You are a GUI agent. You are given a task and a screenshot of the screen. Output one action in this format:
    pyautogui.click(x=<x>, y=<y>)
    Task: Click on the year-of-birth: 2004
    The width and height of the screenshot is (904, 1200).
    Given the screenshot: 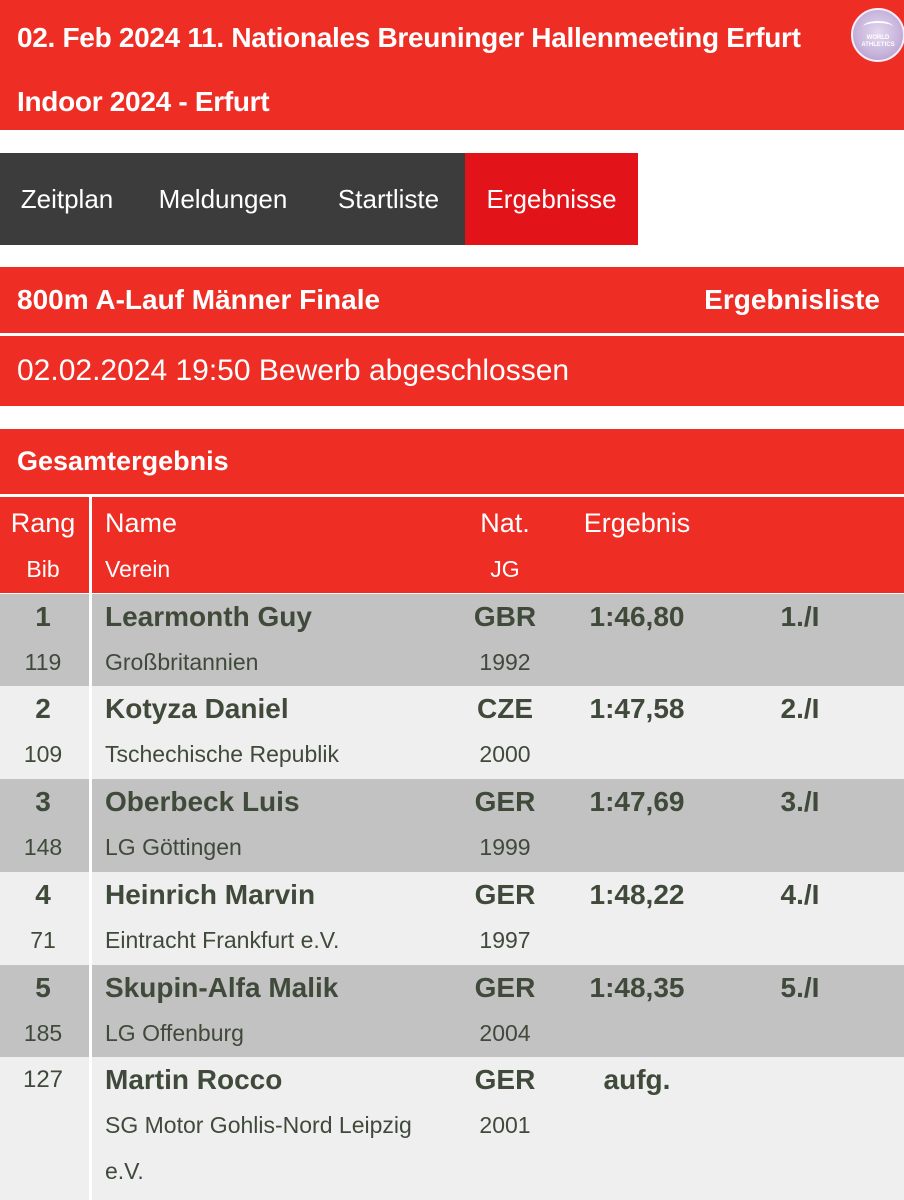 What is the action you would take?
    pyautogui.click(x=505, y=1033)
    